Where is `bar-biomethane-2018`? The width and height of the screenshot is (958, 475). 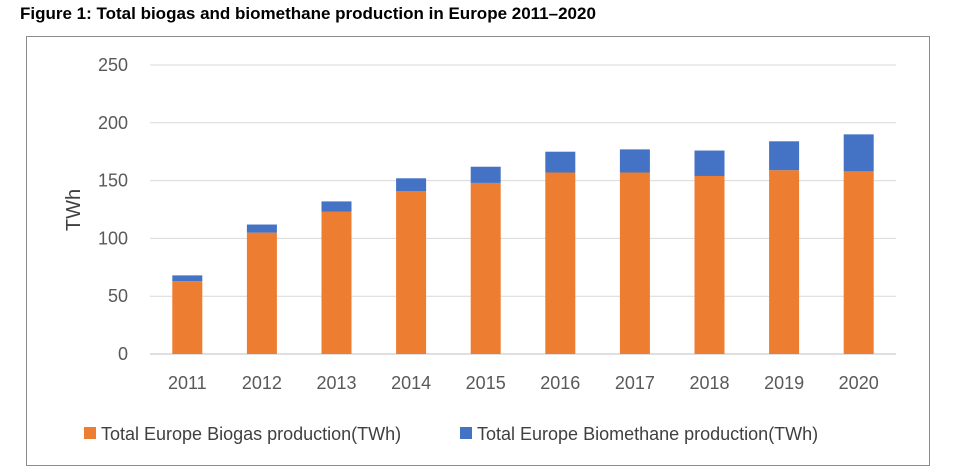 bar-biomethane-2018 is located at coordinates (709, 163).